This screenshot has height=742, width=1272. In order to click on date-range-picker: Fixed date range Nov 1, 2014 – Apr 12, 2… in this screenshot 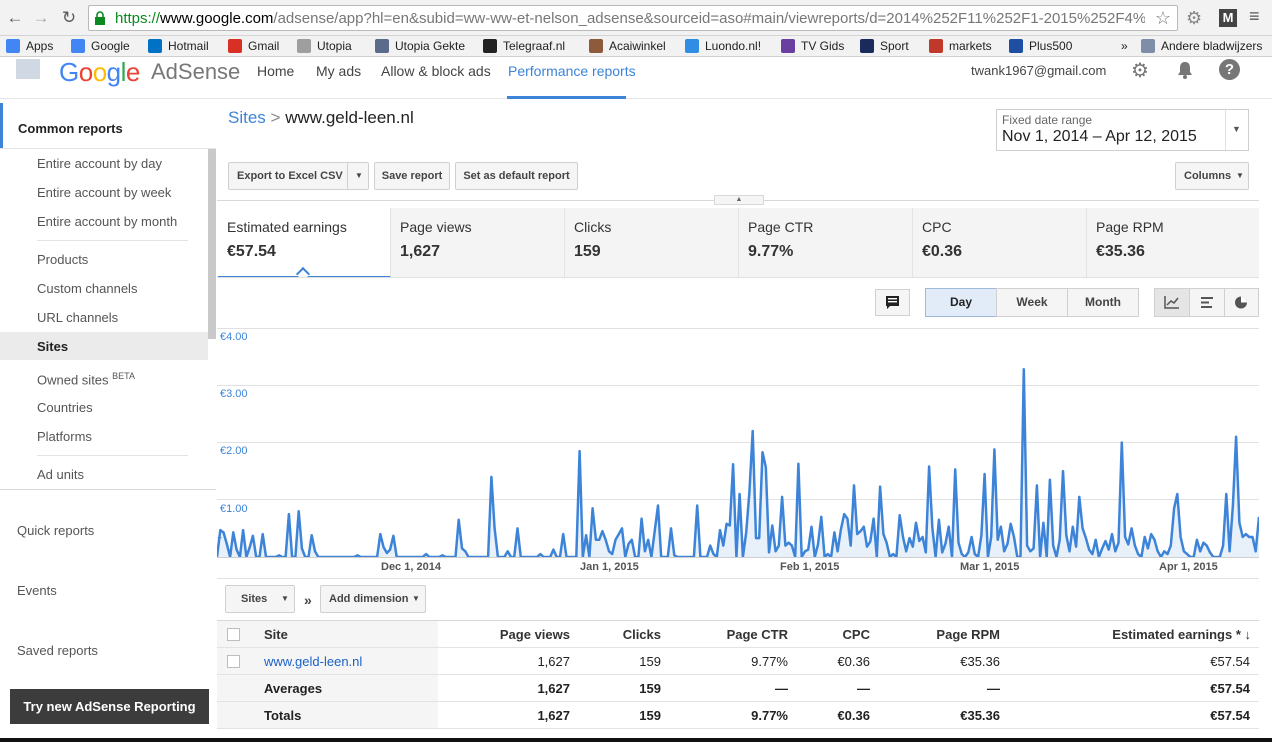, I will do `click(1122, 130)`.